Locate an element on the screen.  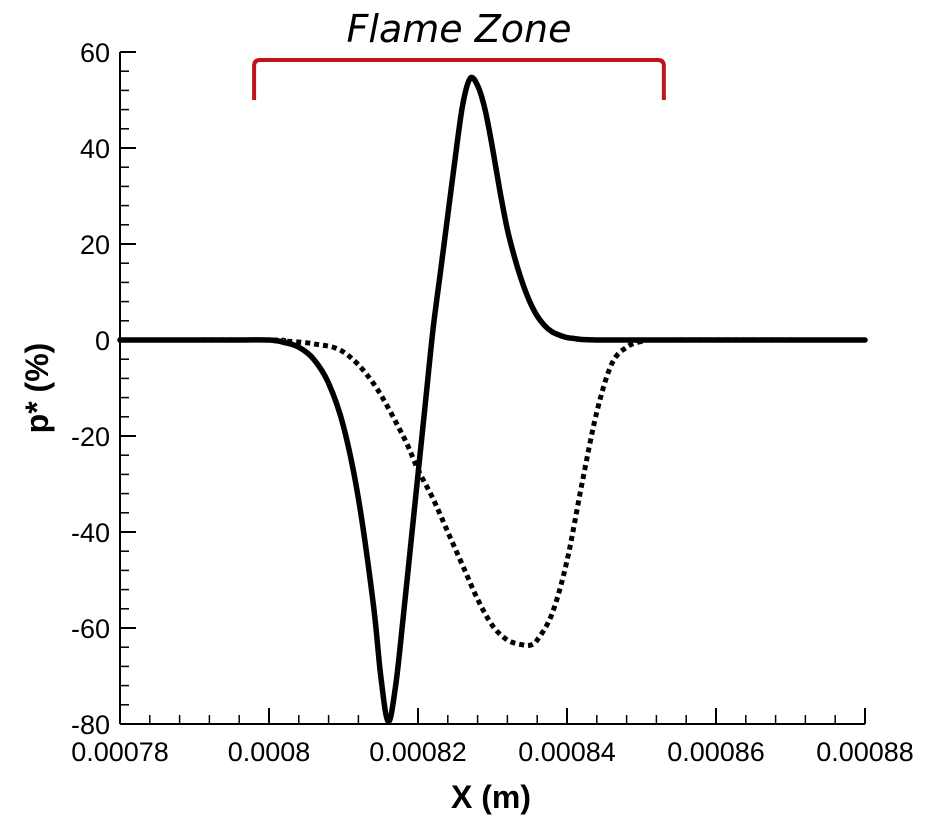
x-tick-label: 0.00078 is located at coordinates (120, 752).